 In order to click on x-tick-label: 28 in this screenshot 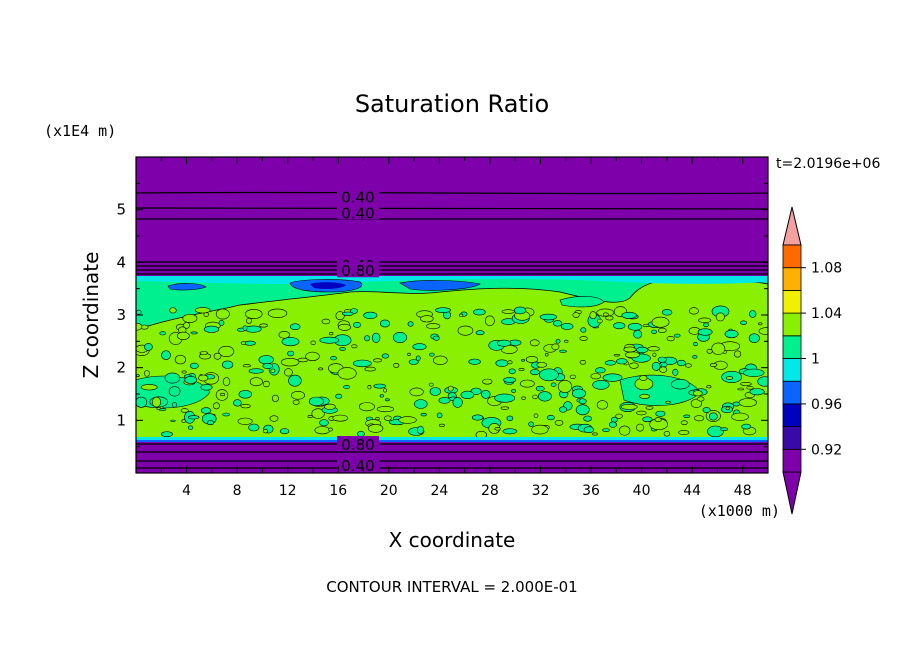, I will do `click(490, 491)`.